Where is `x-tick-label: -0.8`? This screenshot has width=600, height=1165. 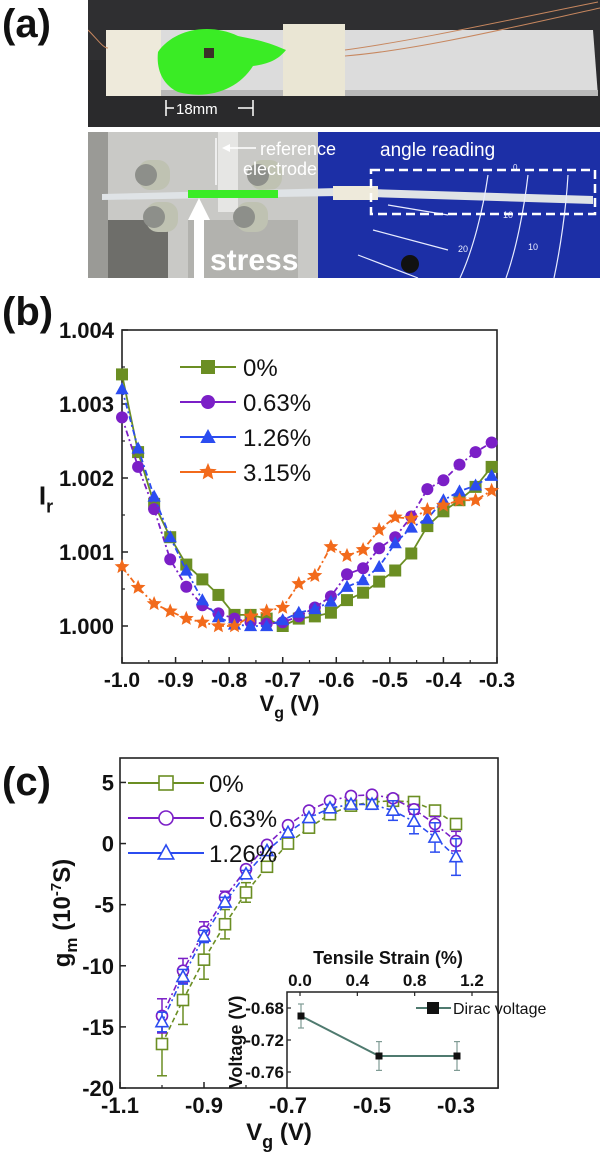 x-tick-label: -0.8 is located at coordinates (229, 680).